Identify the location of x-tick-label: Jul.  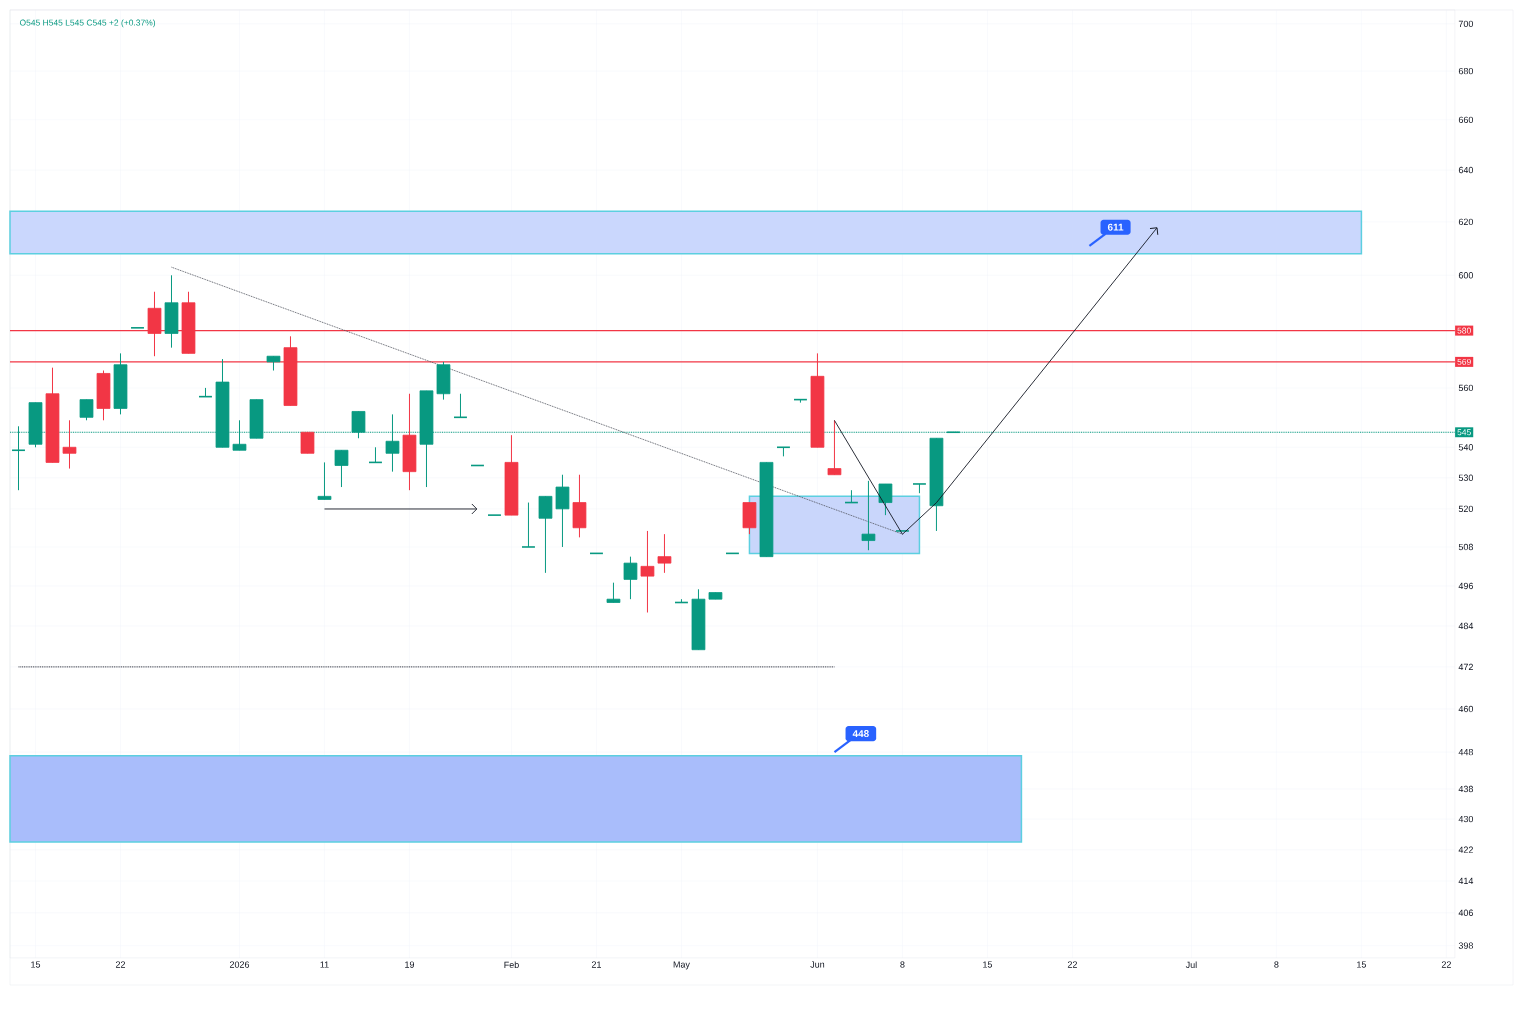
(1191, 964).